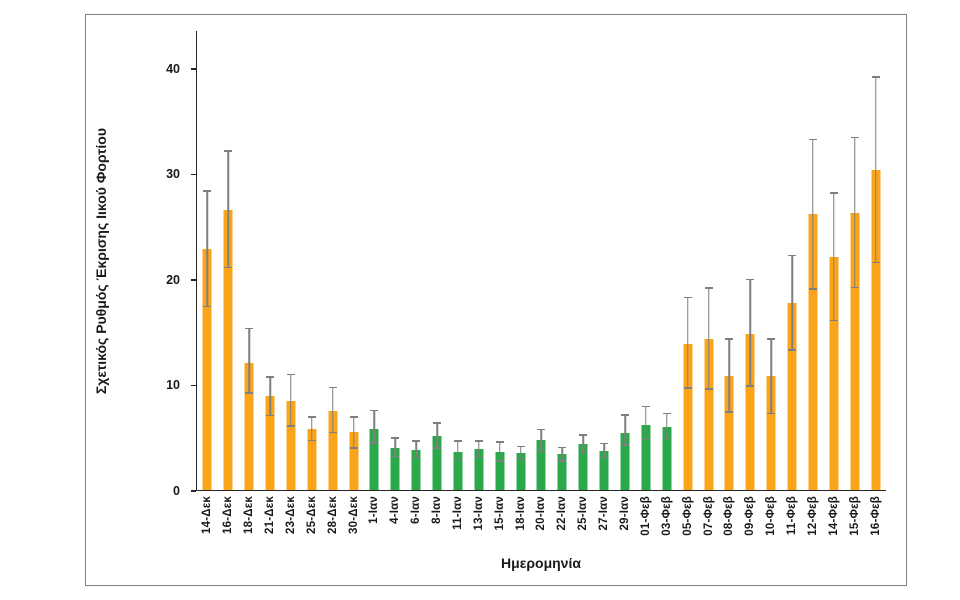 This screenshot has width=960, height=600. What do you see at coordinates (875, 283) in the screenshot?
I see `bar-column: 16-Φεβ` at bounding box center [875, 283].